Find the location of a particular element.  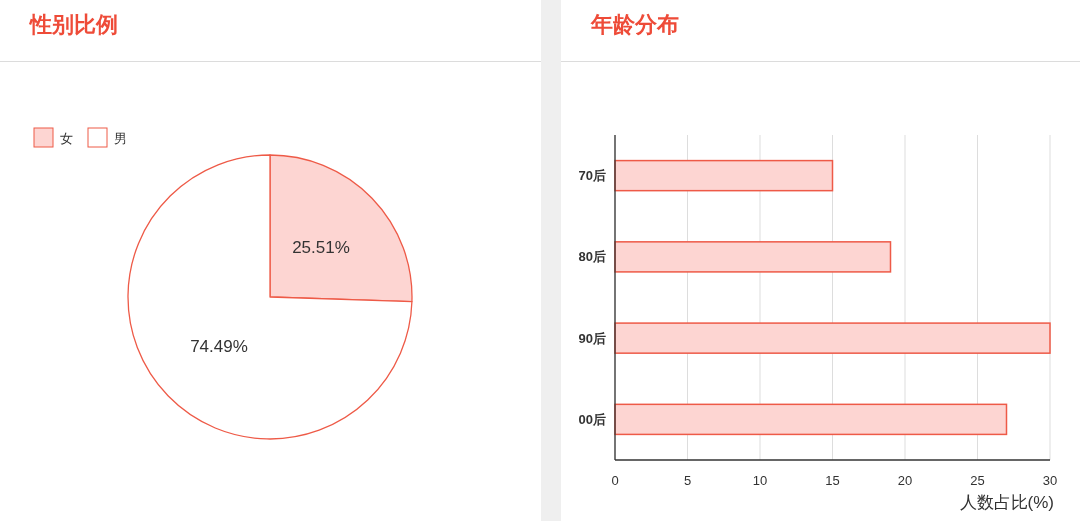

x-tick-label: 5 is located at coordinates (687, 480).